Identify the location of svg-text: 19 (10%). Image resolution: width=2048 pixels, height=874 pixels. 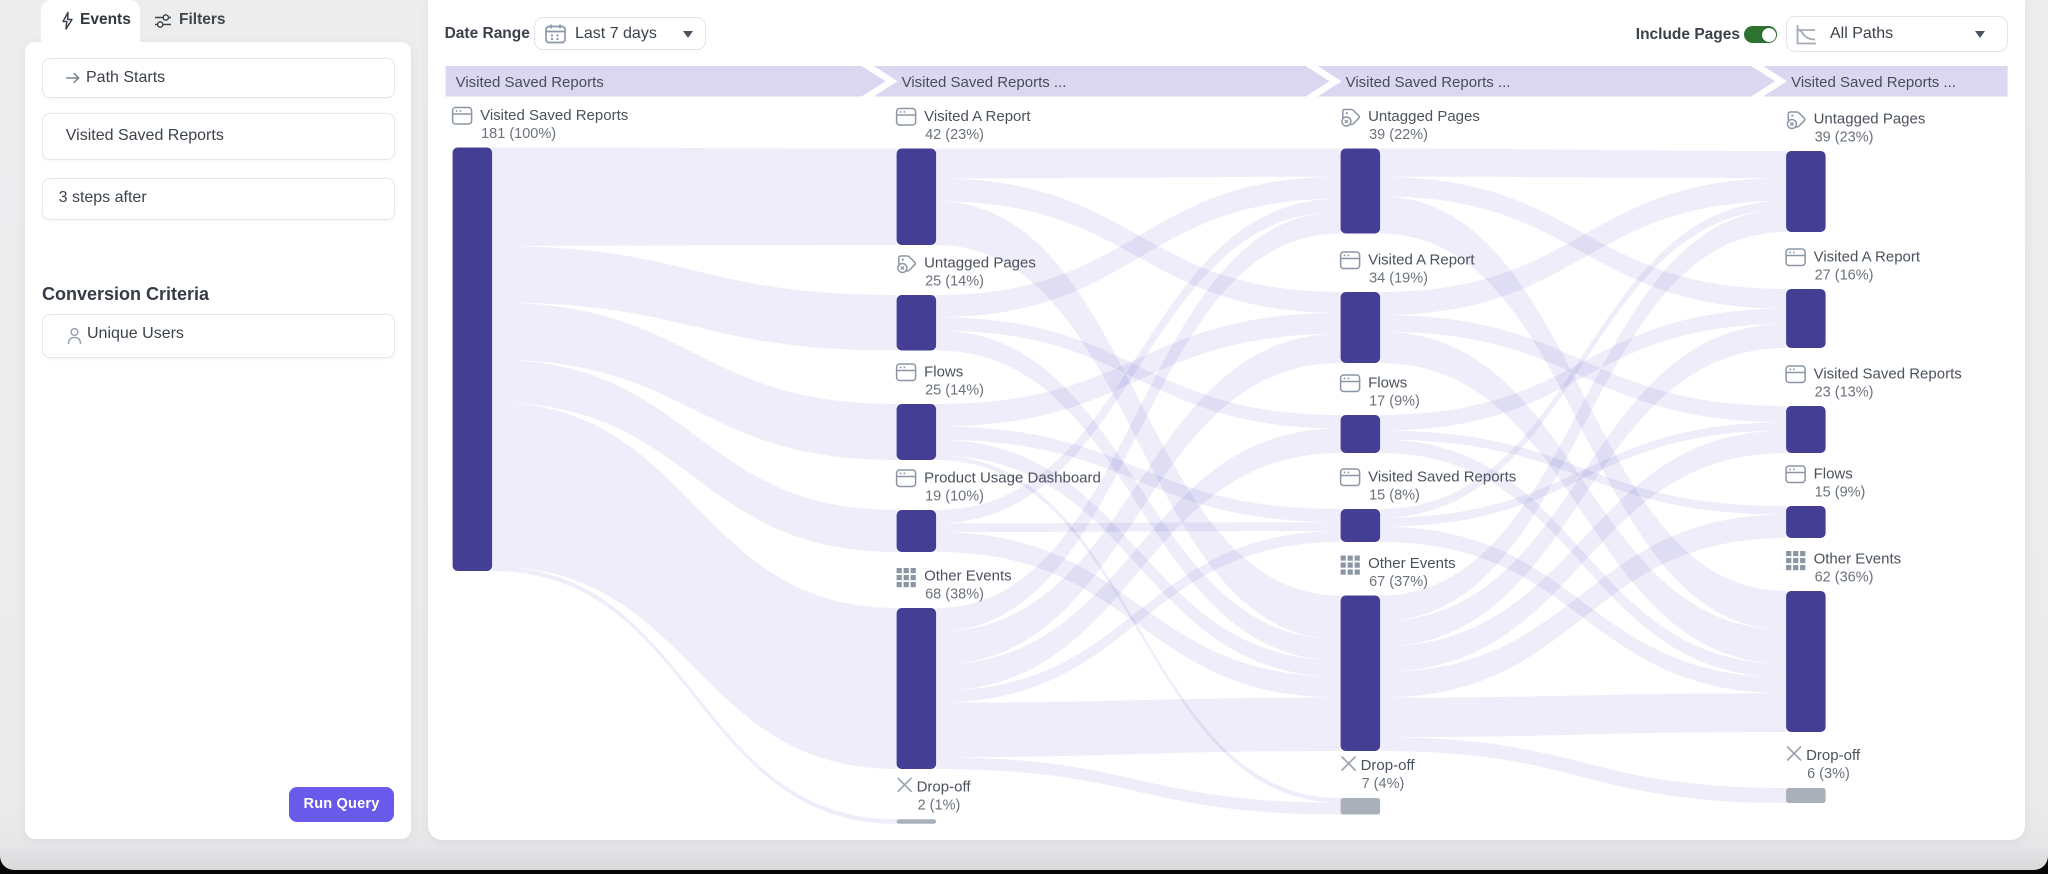
(954, 497).